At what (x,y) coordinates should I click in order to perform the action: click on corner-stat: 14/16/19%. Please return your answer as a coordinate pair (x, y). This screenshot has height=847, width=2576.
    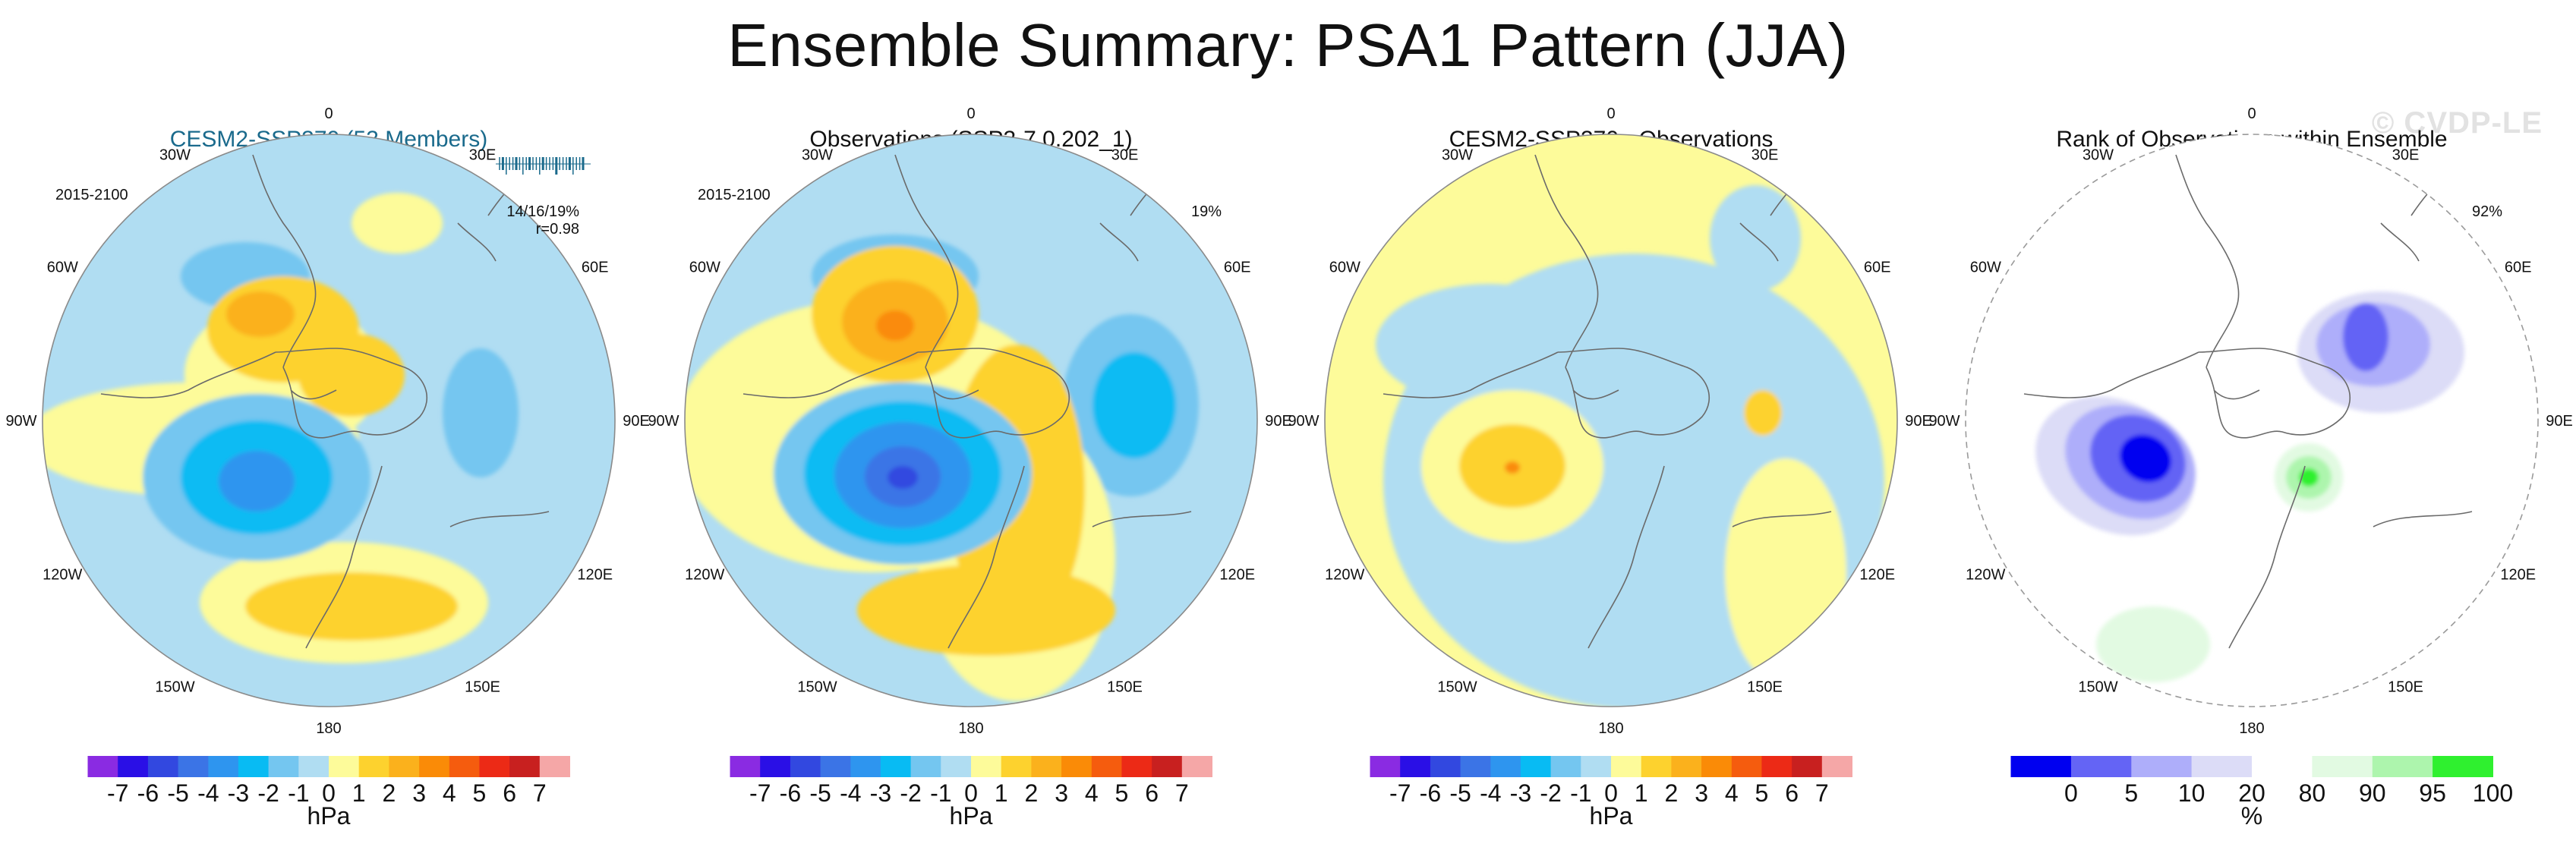
    Looking at the image, I should click on (542, 211).